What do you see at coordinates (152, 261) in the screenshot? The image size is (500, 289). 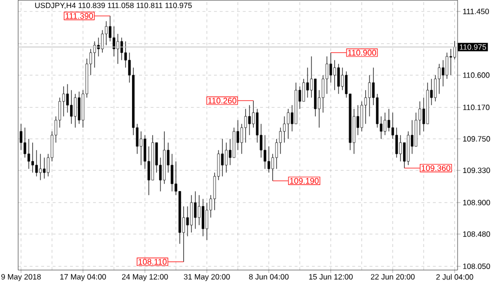 I see `annotation: 108.110` at bounding box center [152, 261].